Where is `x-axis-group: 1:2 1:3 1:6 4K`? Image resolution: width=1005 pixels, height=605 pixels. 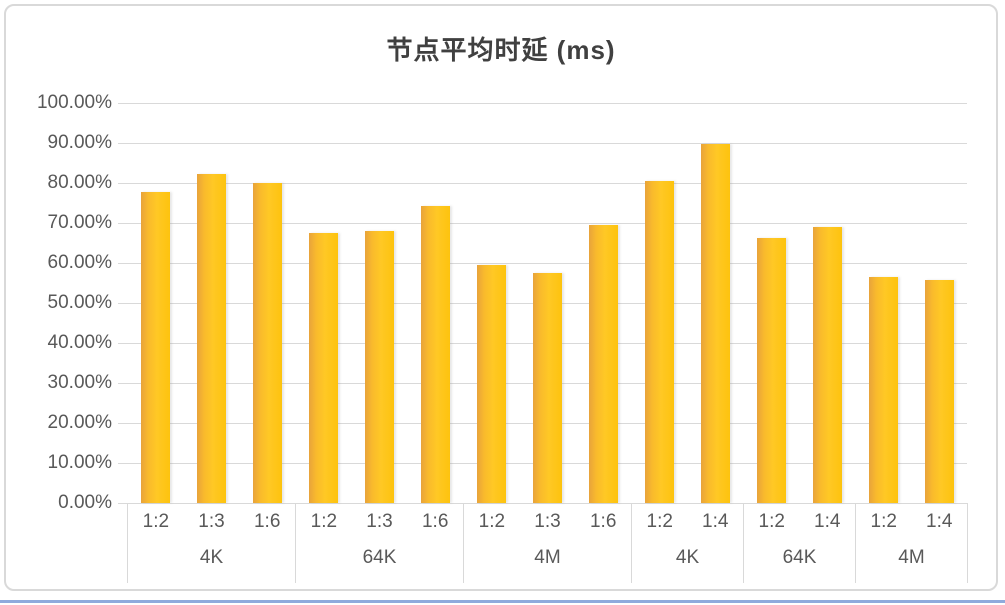 x-axis-group: 1:2 1:3 1:6 4K is located at coordinates (211, 543).